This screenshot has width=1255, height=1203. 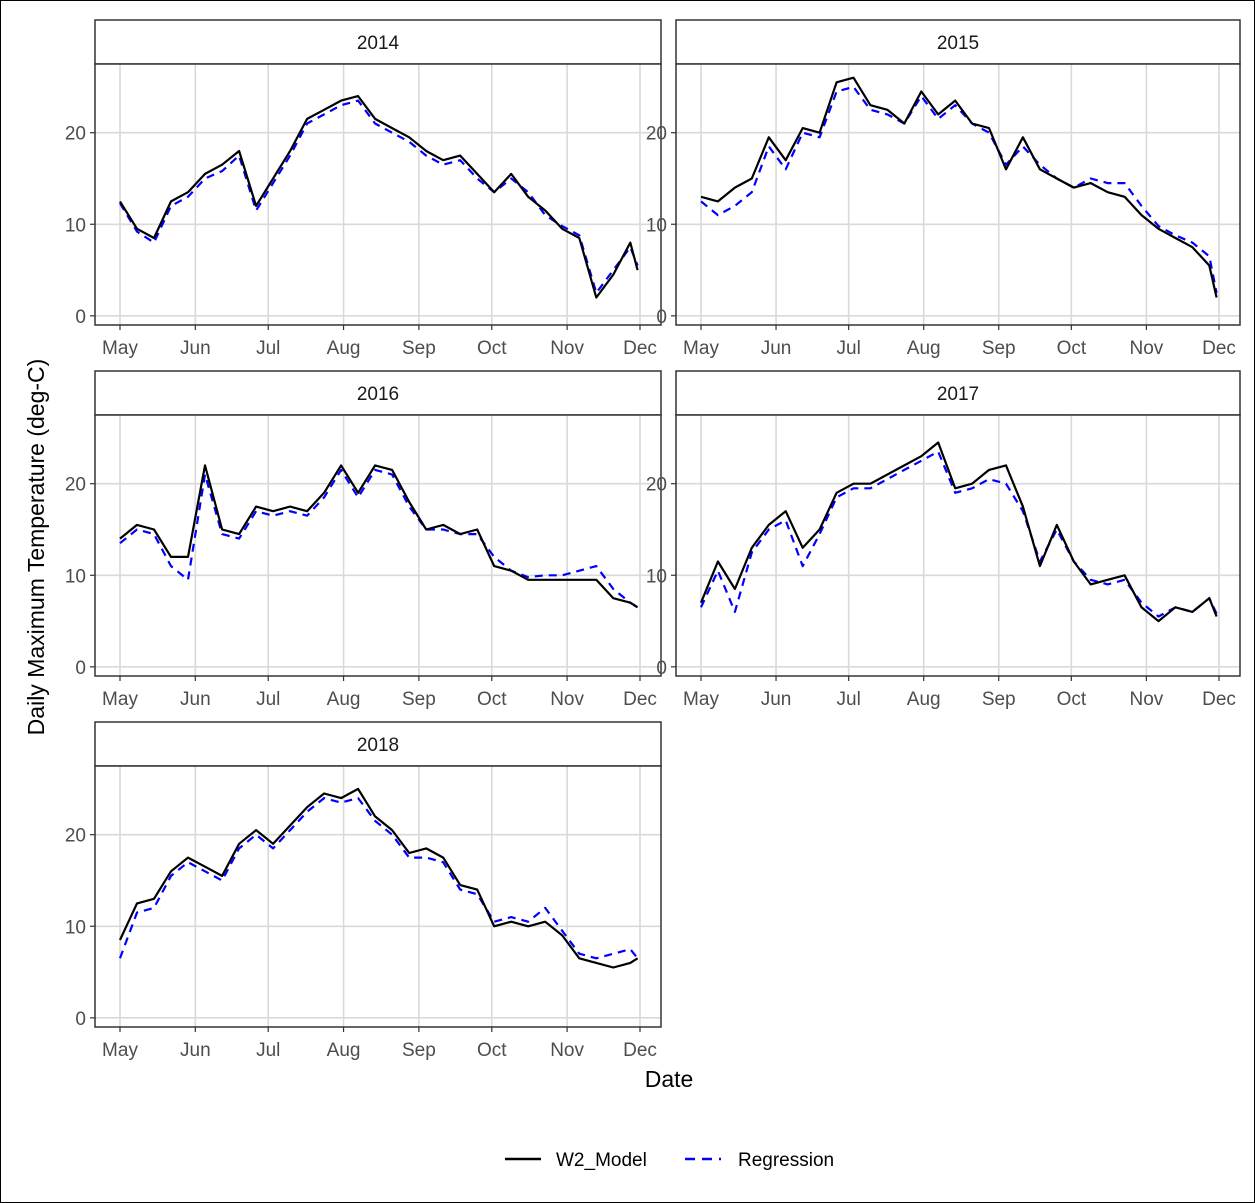 I want to click on series-w2-model-2018, so click(x=379, y=878).